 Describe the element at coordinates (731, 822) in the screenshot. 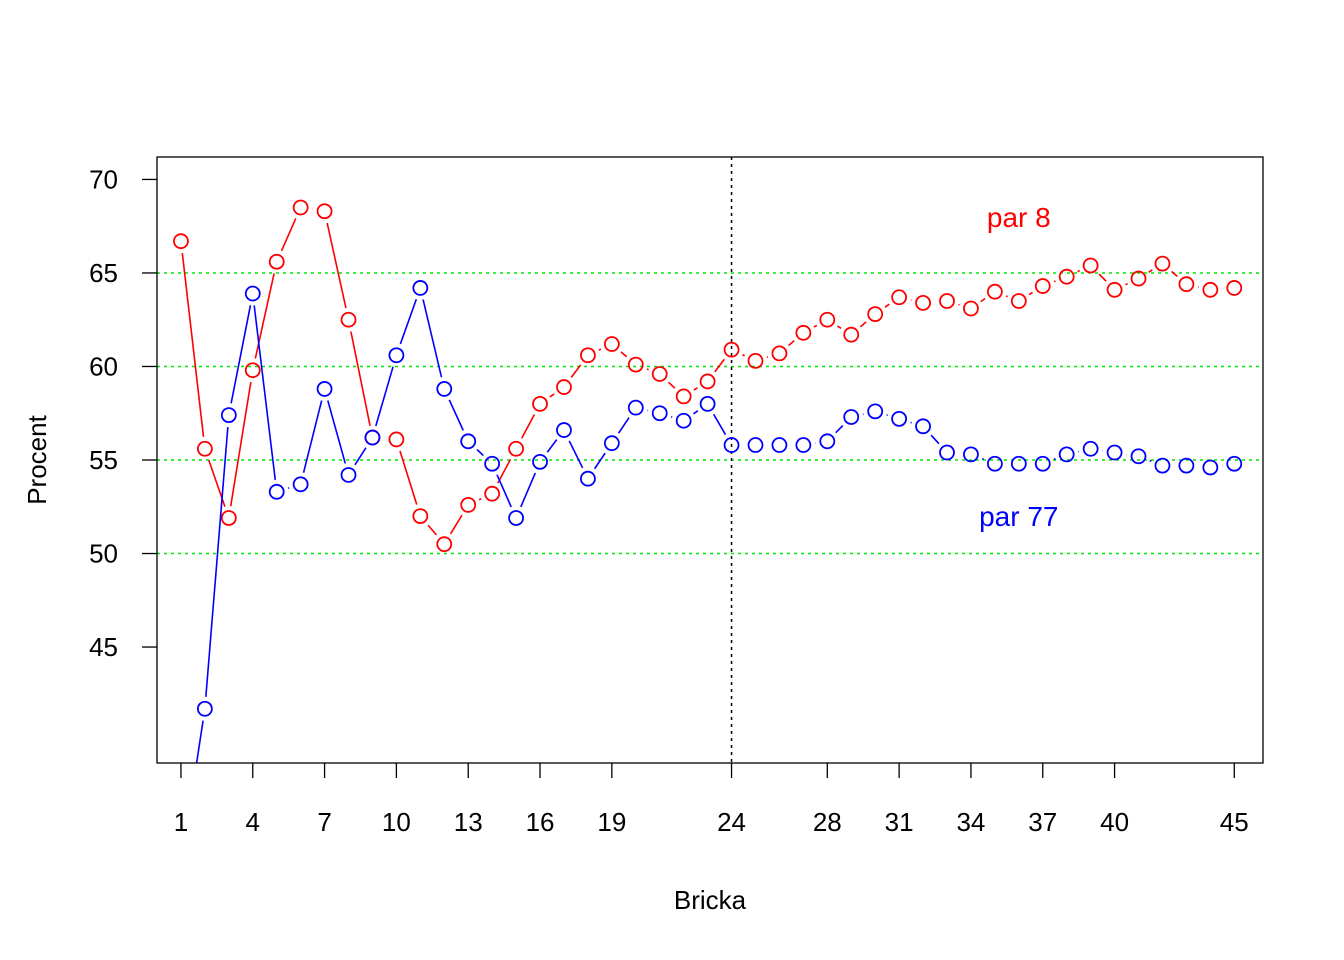

I see `x-tick-label-24: 24` at that location.